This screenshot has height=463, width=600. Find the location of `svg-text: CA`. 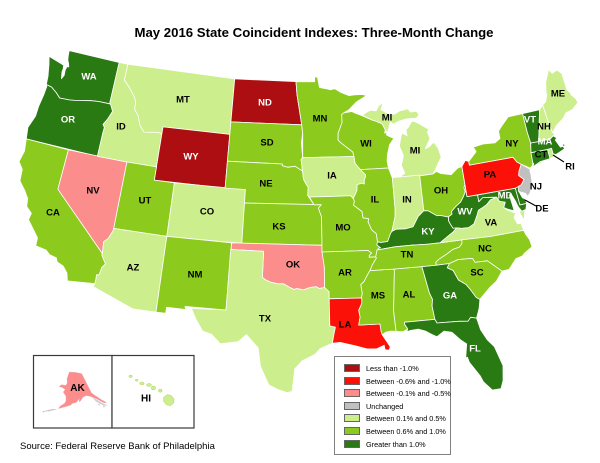

svg-text: CA is located at coordinates (53, 213).